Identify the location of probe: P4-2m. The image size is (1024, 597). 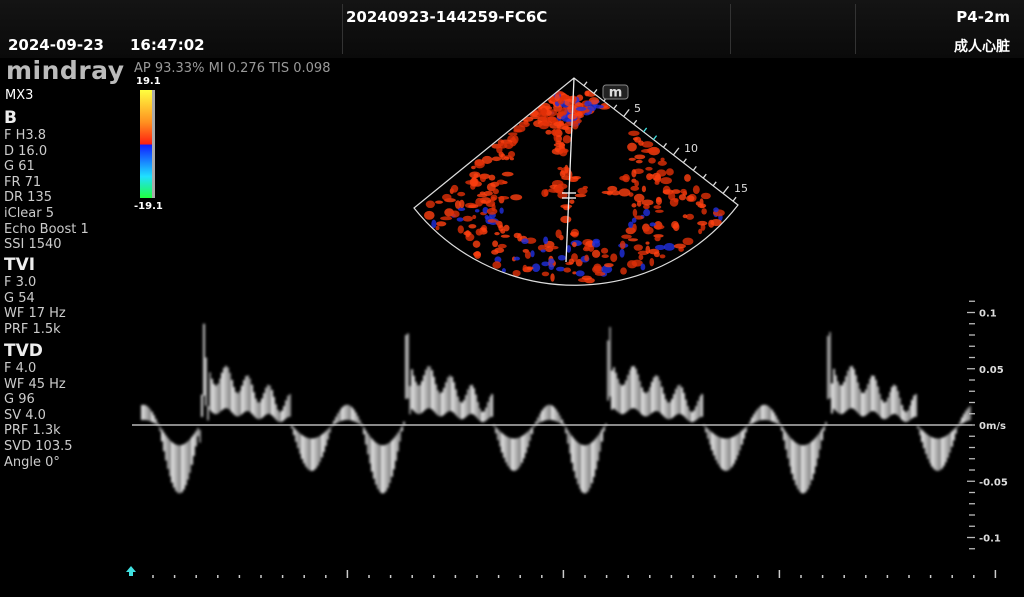
(983, 17).